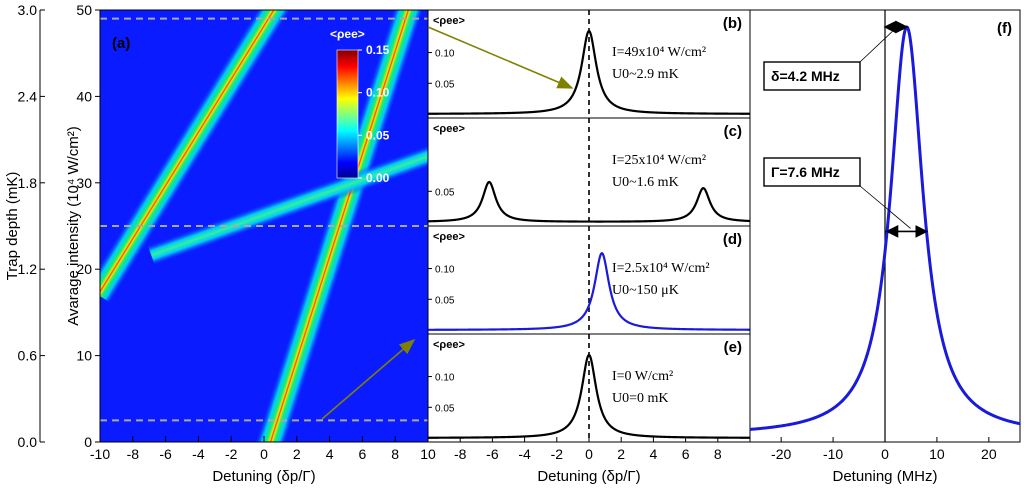 Image resolution: width=1024 pixels, height=498 pixels. Describe the element at coordinates (659, 160) in the screenshot. I see `intensity-annotation: I=25x10⁴ W/cm²` at that location.